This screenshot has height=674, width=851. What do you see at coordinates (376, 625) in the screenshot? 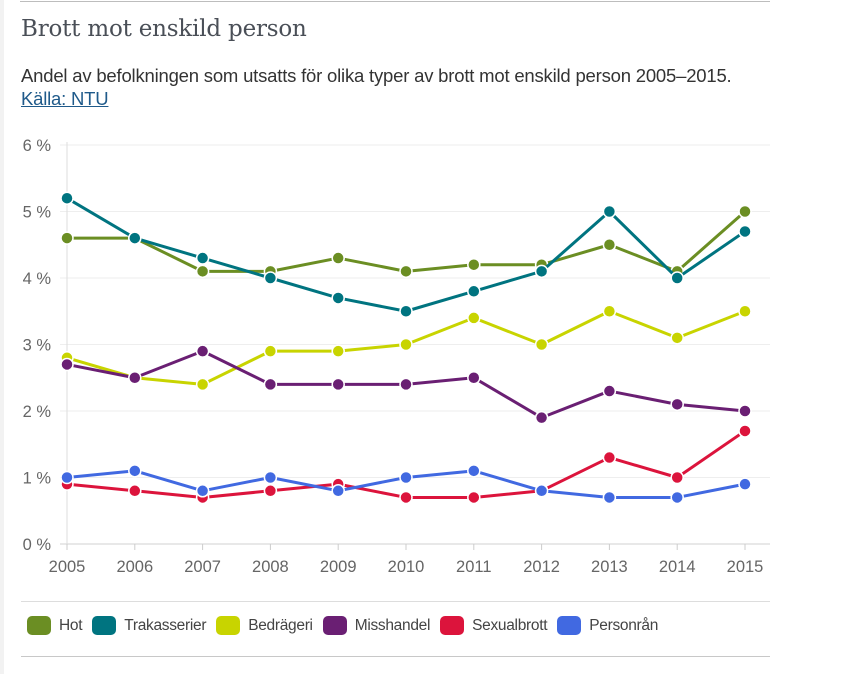
I see `legend-item-misshandel: Misshandel` at bounding box center [376, 625].